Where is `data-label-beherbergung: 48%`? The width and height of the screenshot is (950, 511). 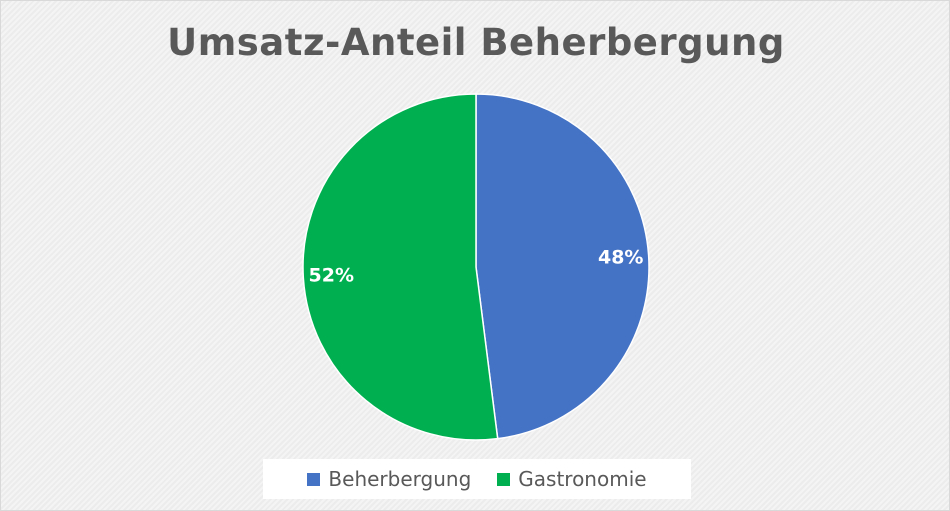
data-label-beherbergung: 48% is located at coordinates (620, 257).